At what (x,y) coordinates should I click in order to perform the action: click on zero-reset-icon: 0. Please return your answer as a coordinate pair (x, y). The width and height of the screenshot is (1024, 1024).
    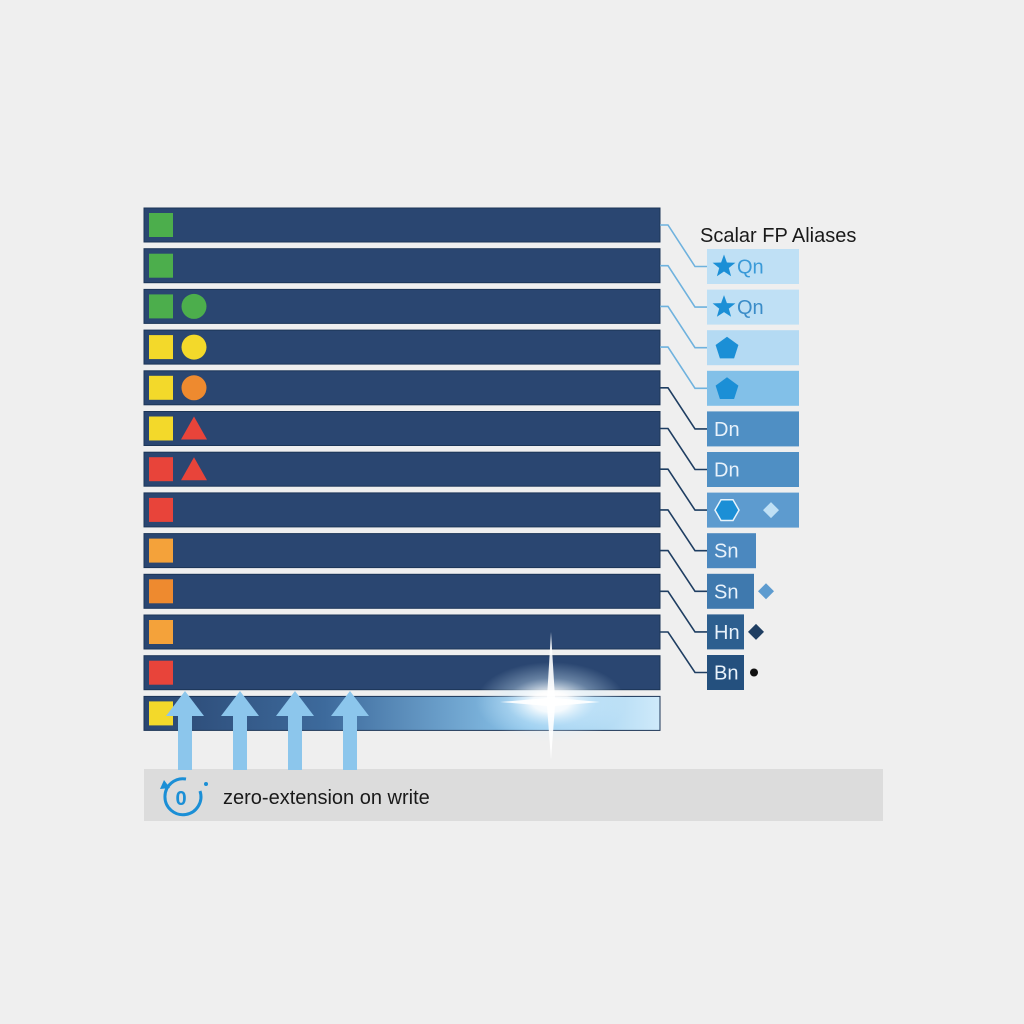
    Looking at the image, I should click on (184, 797).